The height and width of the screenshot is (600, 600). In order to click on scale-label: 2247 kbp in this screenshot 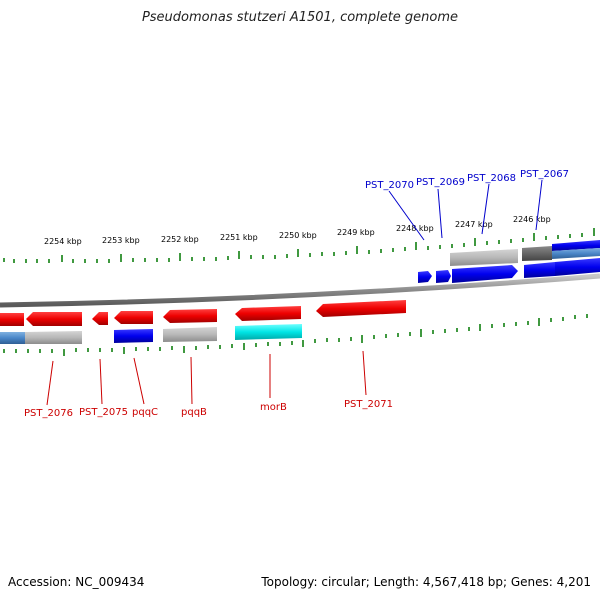, I will do `click(474, 224)`.